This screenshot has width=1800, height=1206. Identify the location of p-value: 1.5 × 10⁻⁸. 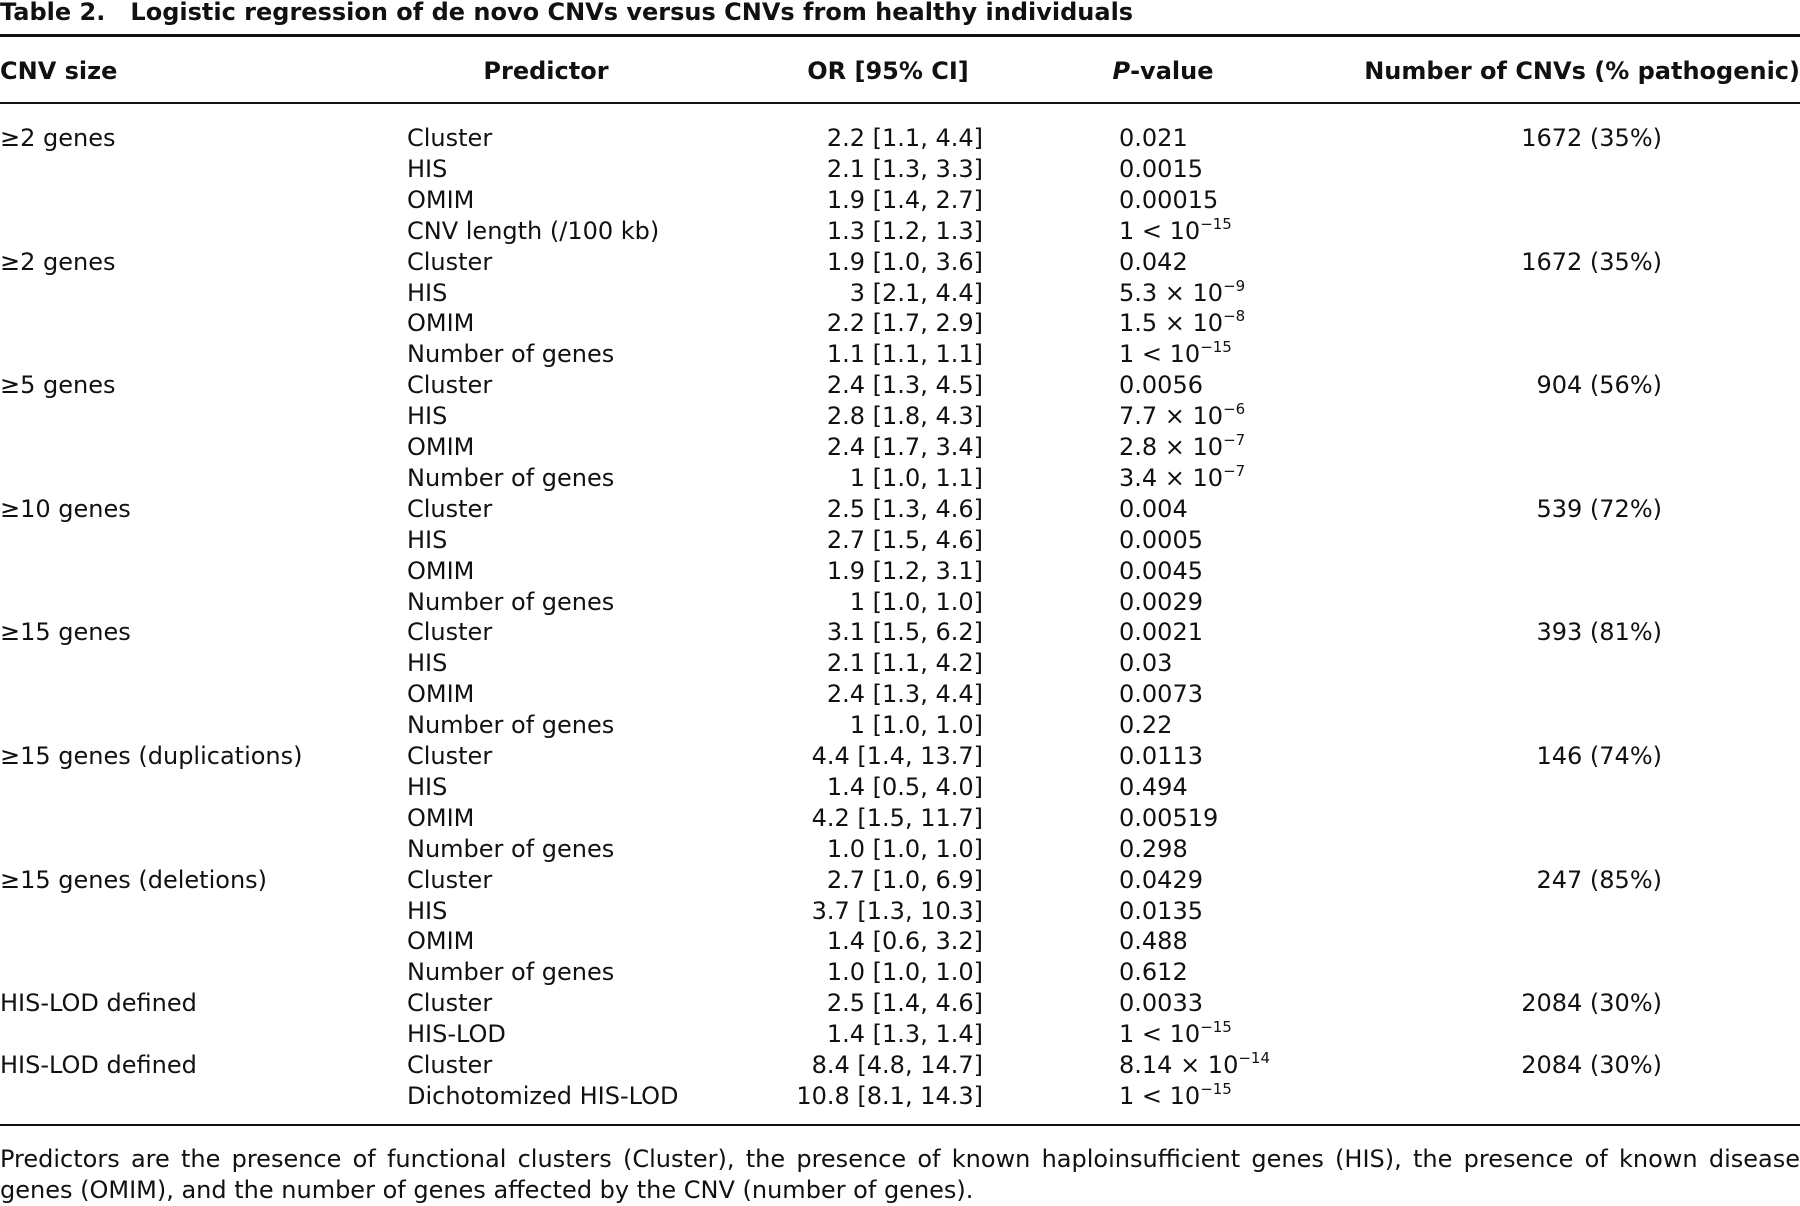
(1182, 323).